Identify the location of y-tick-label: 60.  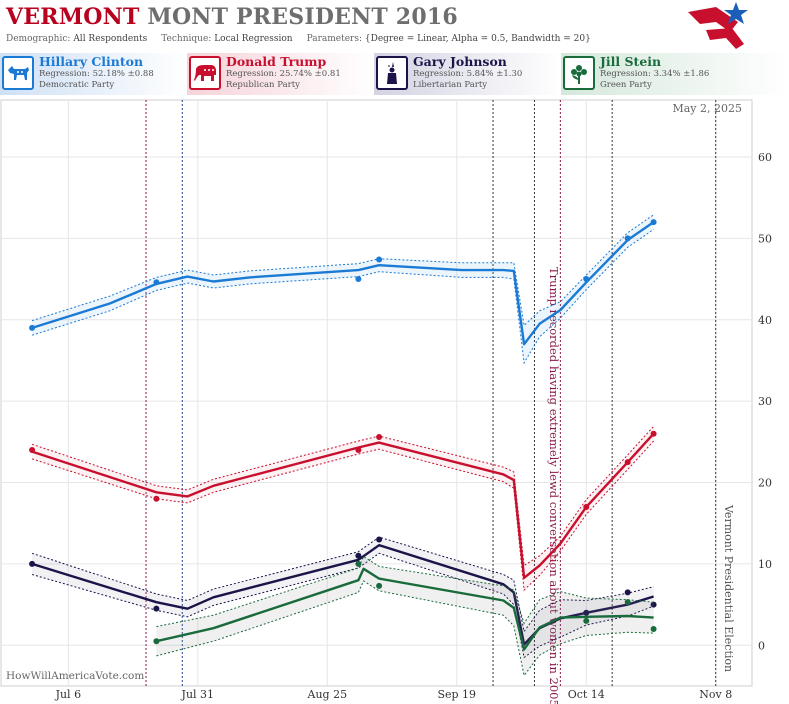
(765, 157).